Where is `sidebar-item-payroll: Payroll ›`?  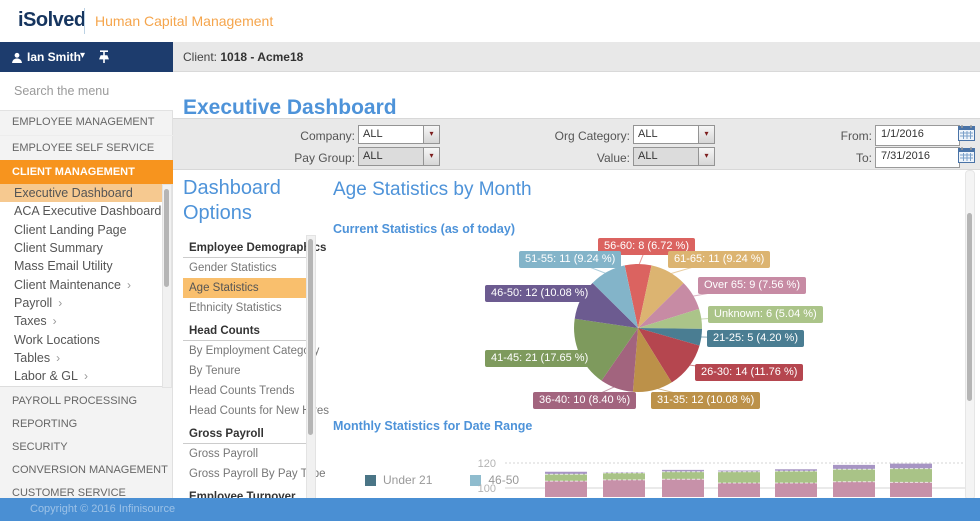 sidebar-item-payroll: Payroll › is located at coordinates (38, 303).